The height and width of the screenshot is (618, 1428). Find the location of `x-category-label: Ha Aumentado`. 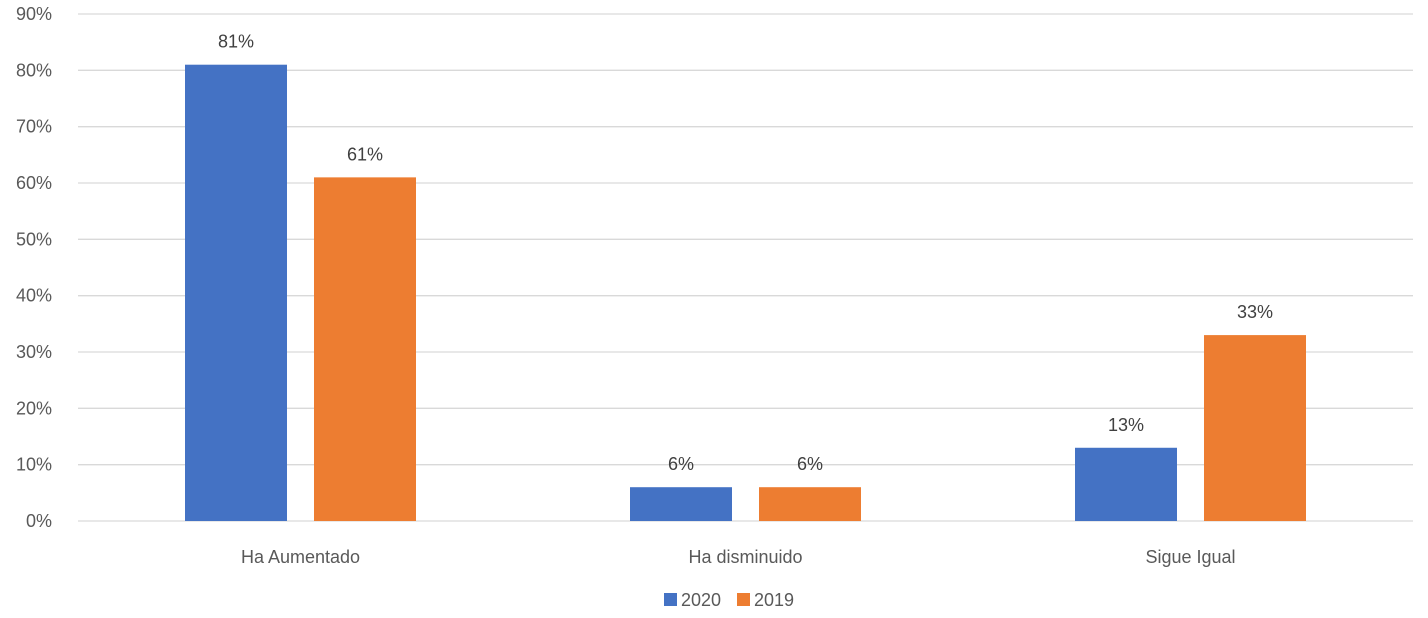

x-category-label: Ha Aumentado is located at coordinates (300, 557).